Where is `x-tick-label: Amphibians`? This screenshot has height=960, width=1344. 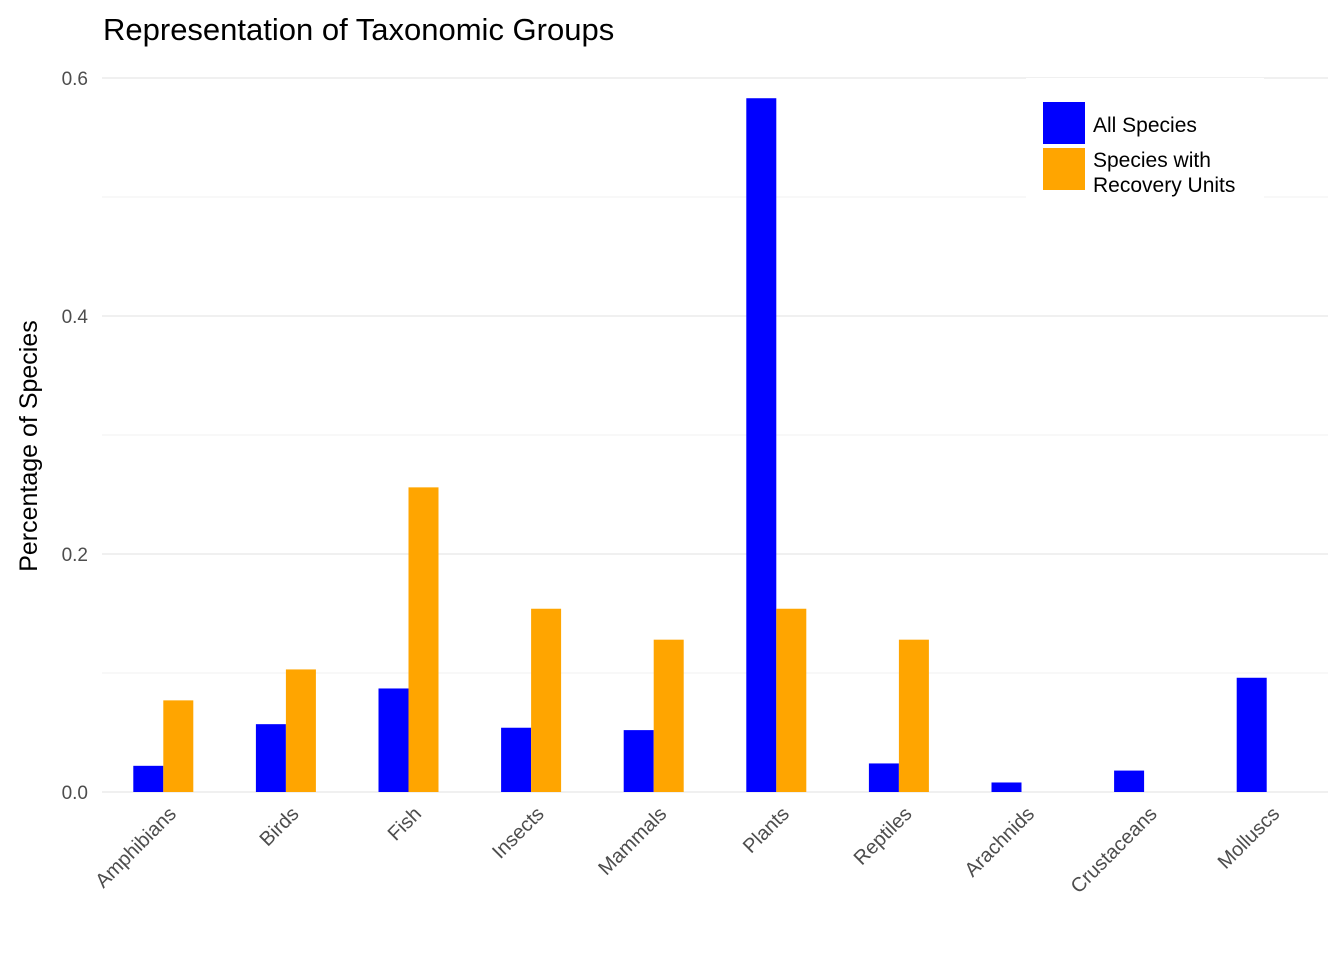 x-tick-label: Amphibians is located at coordinates (135, 847).